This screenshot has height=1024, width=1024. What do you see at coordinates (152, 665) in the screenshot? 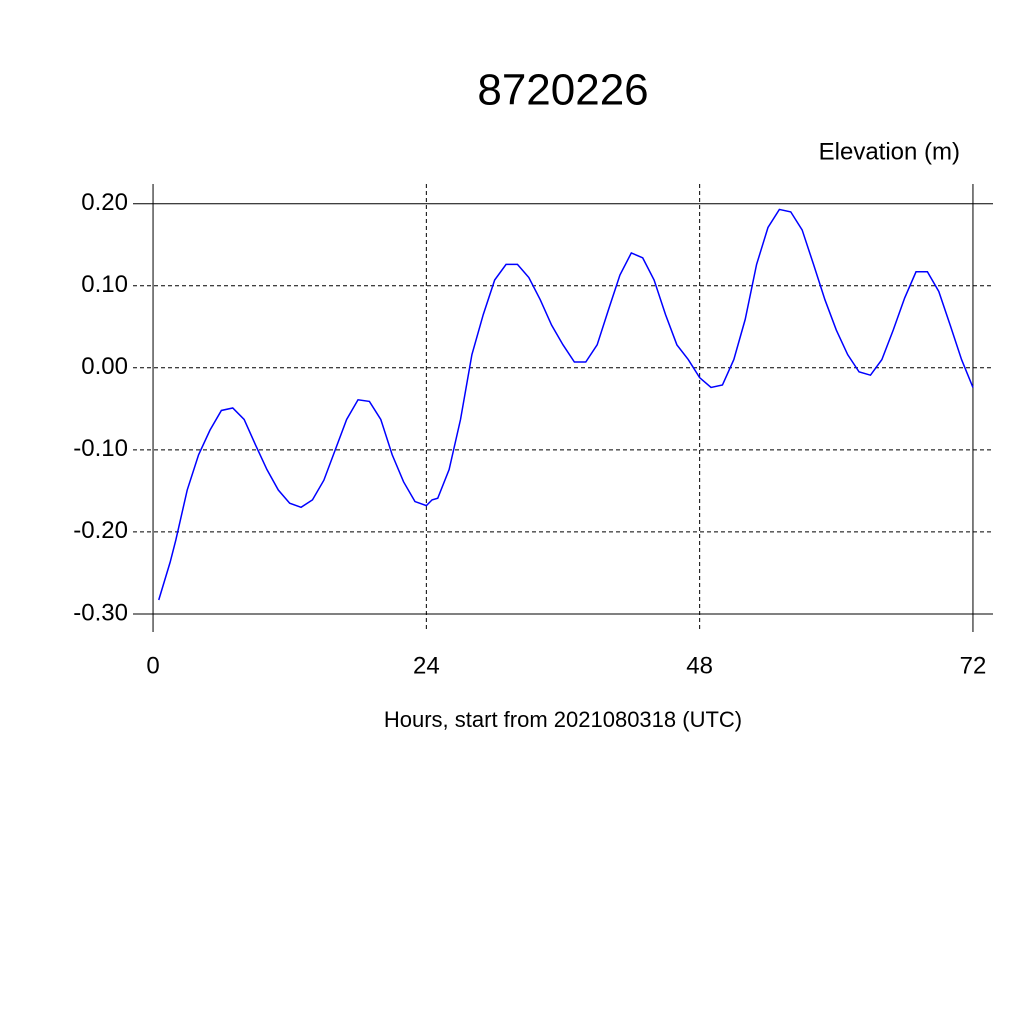
I see `x-tick-label: 0` at bounding box center [152, 665].